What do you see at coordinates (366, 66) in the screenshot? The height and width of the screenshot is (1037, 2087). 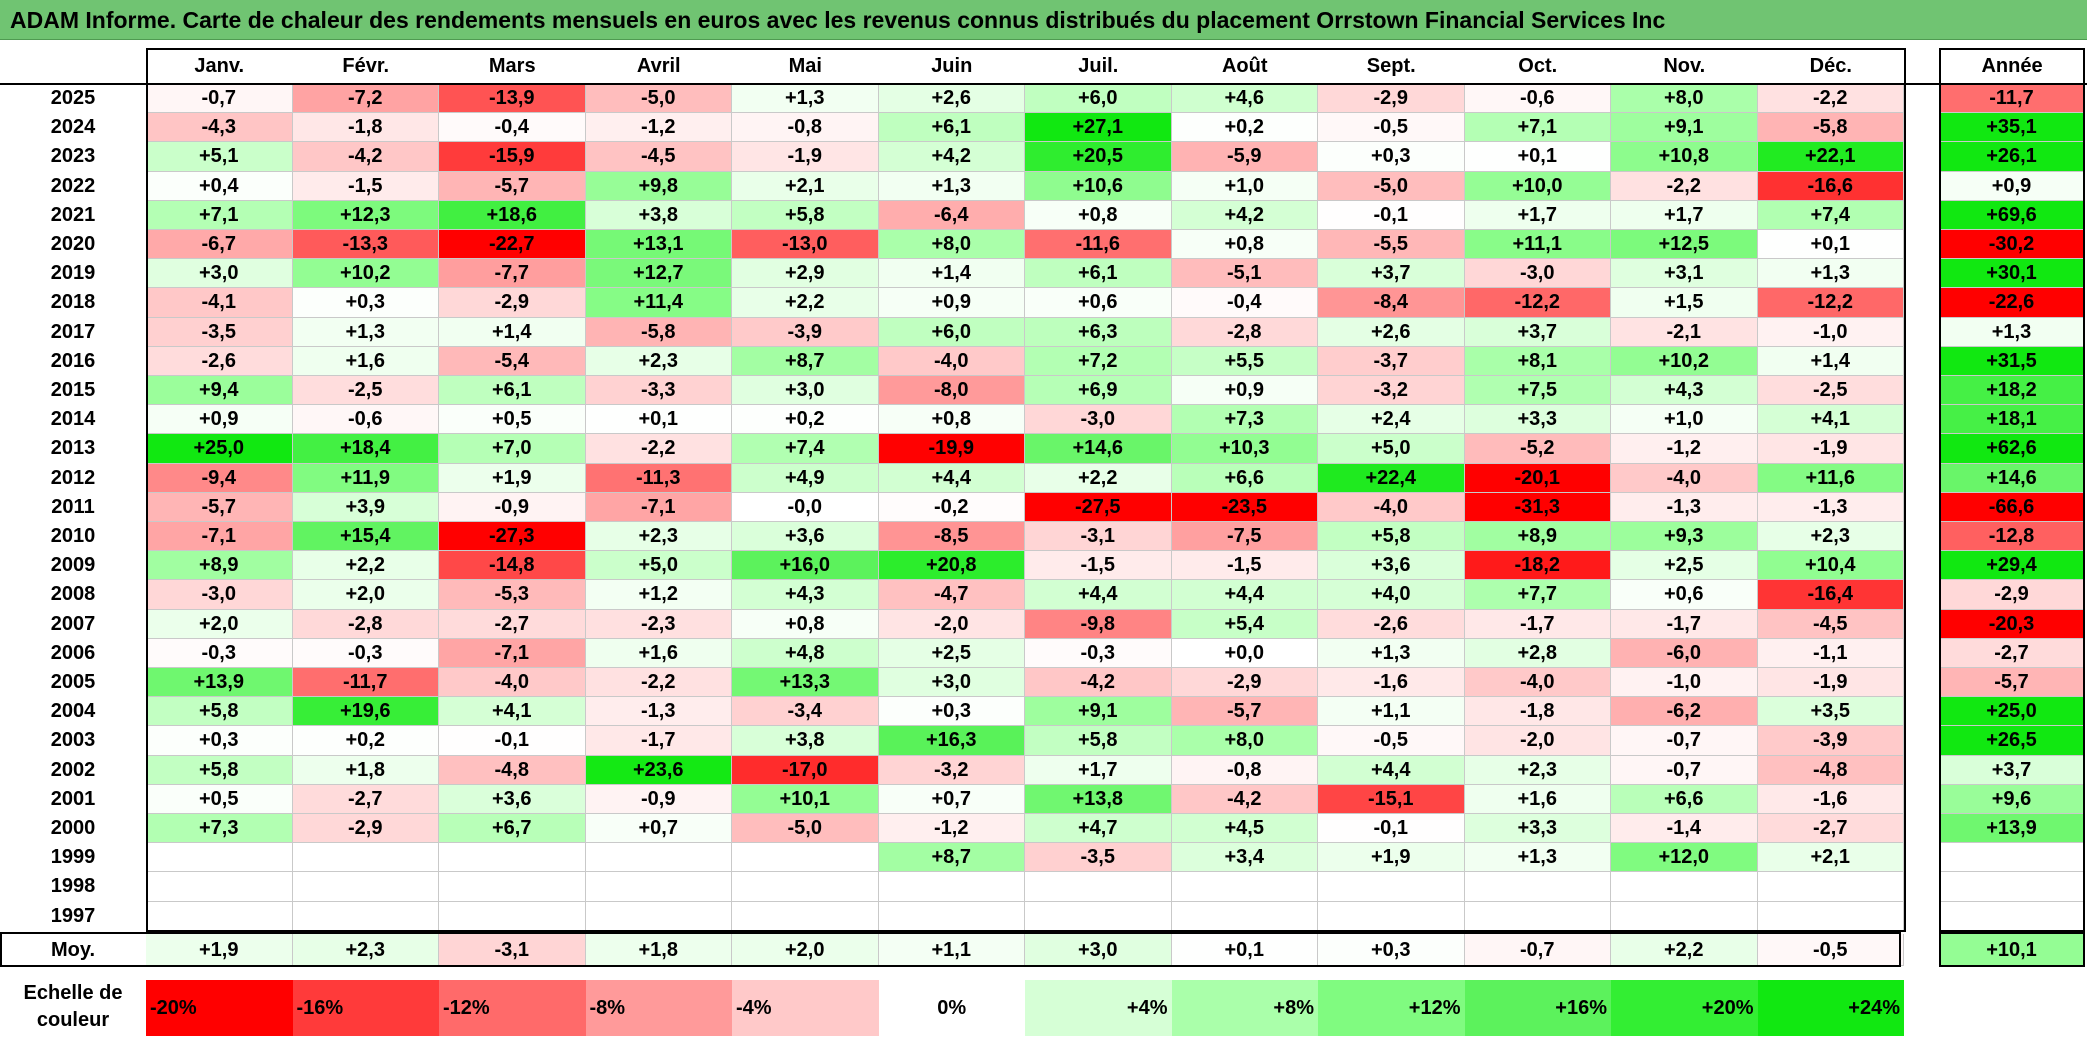 I see `column-header: Févr.` at bounding box center [366, 66].